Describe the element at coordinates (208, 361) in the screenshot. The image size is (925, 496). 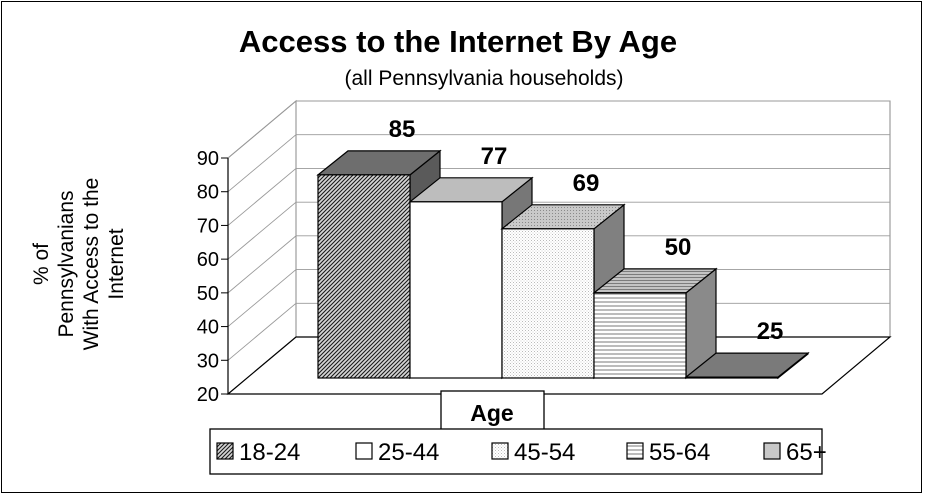
I see `y-tick-label: 30` at that location.